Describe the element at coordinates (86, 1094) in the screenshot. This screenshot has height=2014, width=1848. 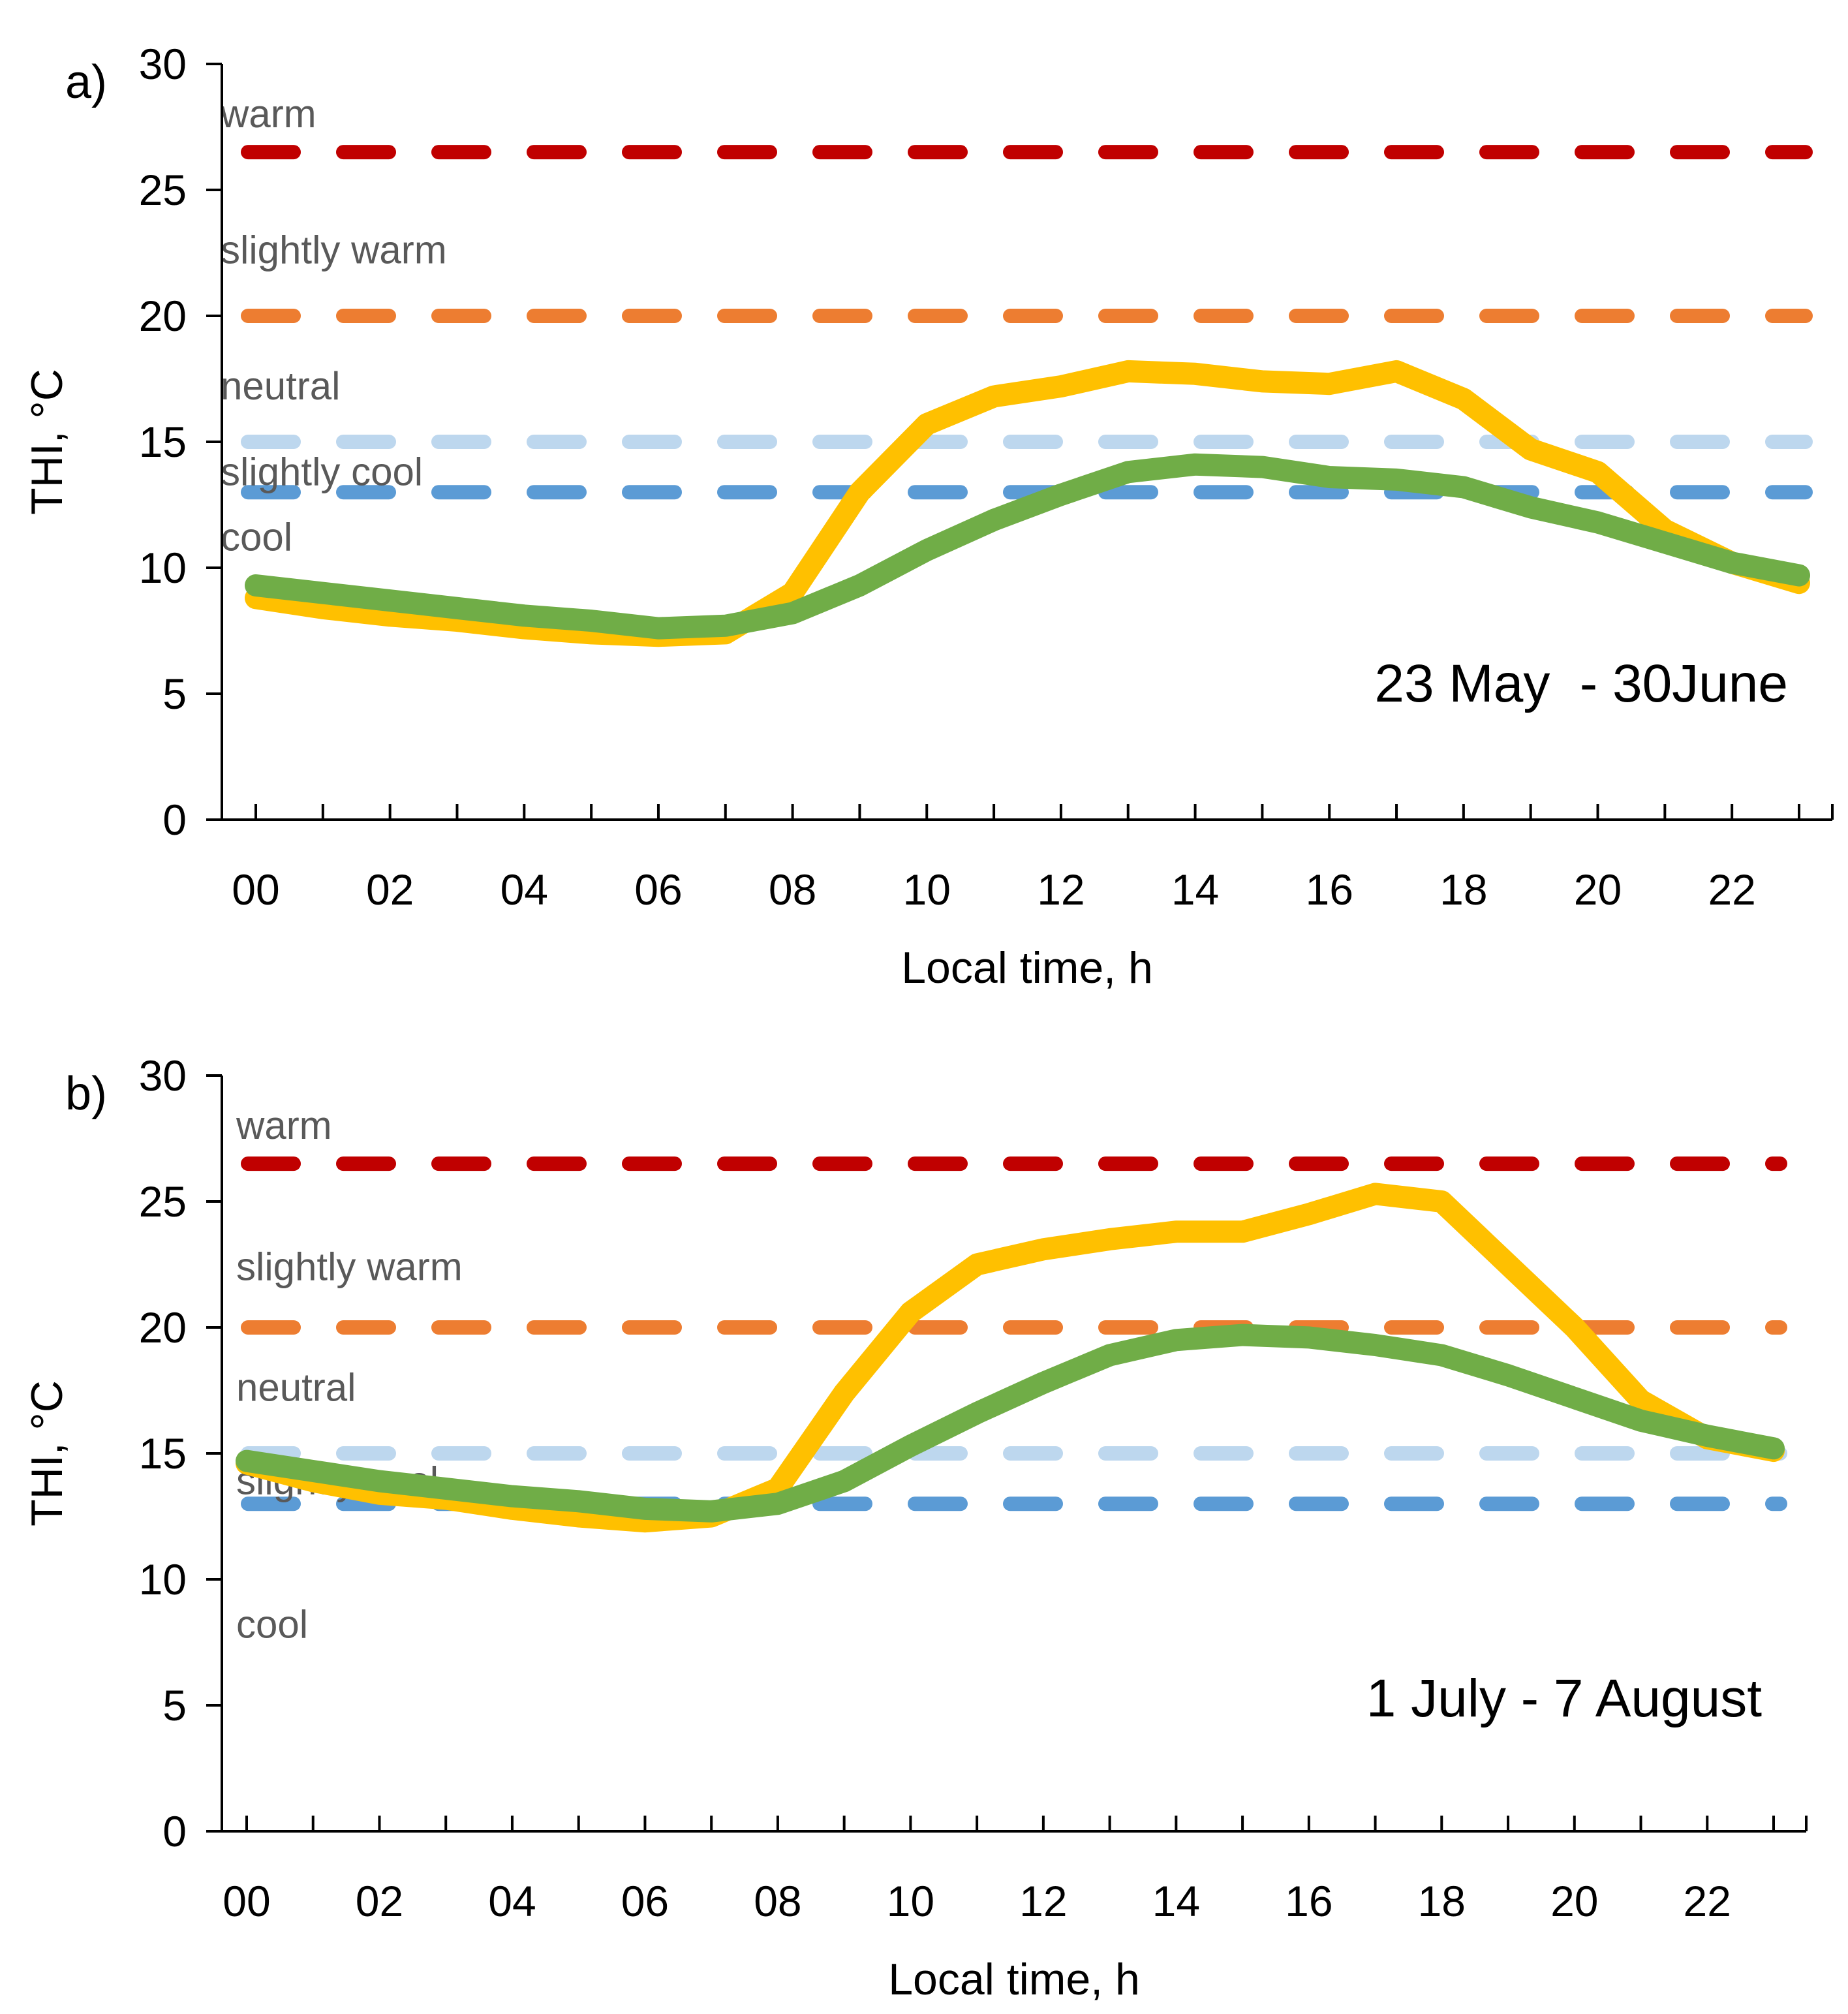
I see `panel-label: b)` at that location.